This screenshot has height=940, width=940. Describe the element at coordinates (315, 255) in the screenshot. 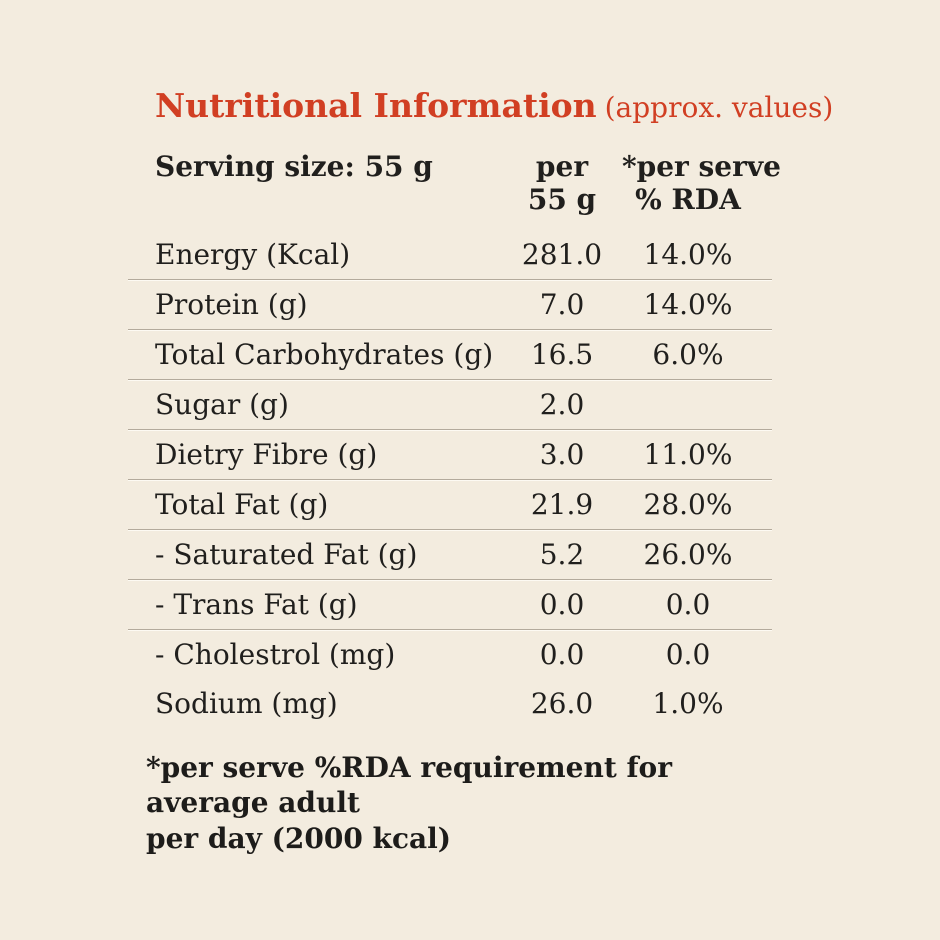

I see `row-label: Energy (Kcal)` at that location.